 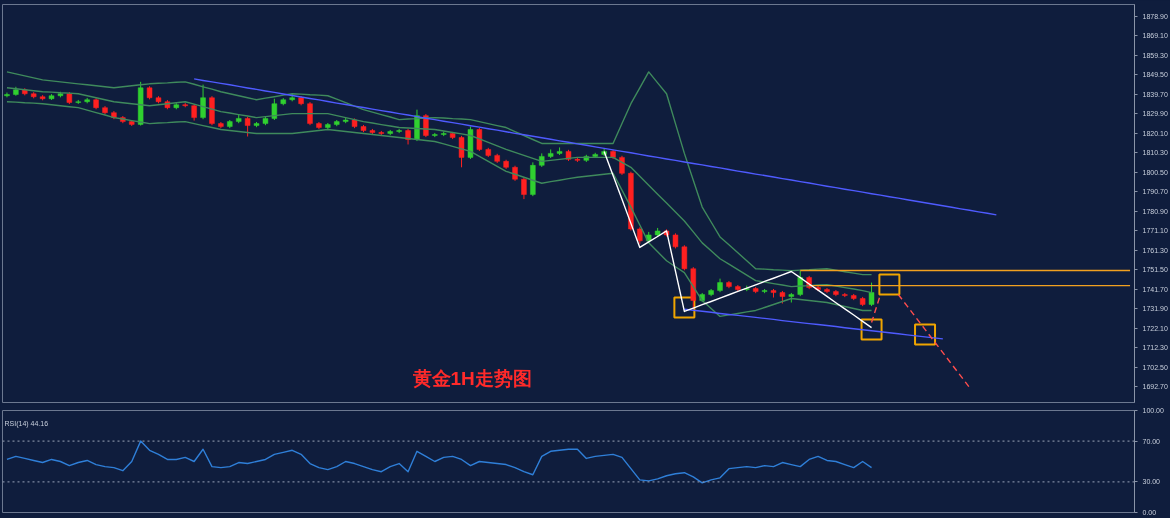 What do you see at coordinates (471, 378) in the screenshot?
I see `text: 黄金1H走势图` at bounding box center [471, 378].